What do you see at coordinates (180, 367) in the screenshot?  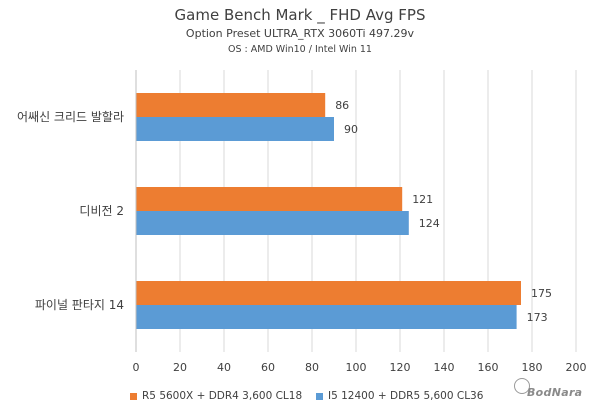 I see `x-tick-label: 20` at bounding box center [180, 367].